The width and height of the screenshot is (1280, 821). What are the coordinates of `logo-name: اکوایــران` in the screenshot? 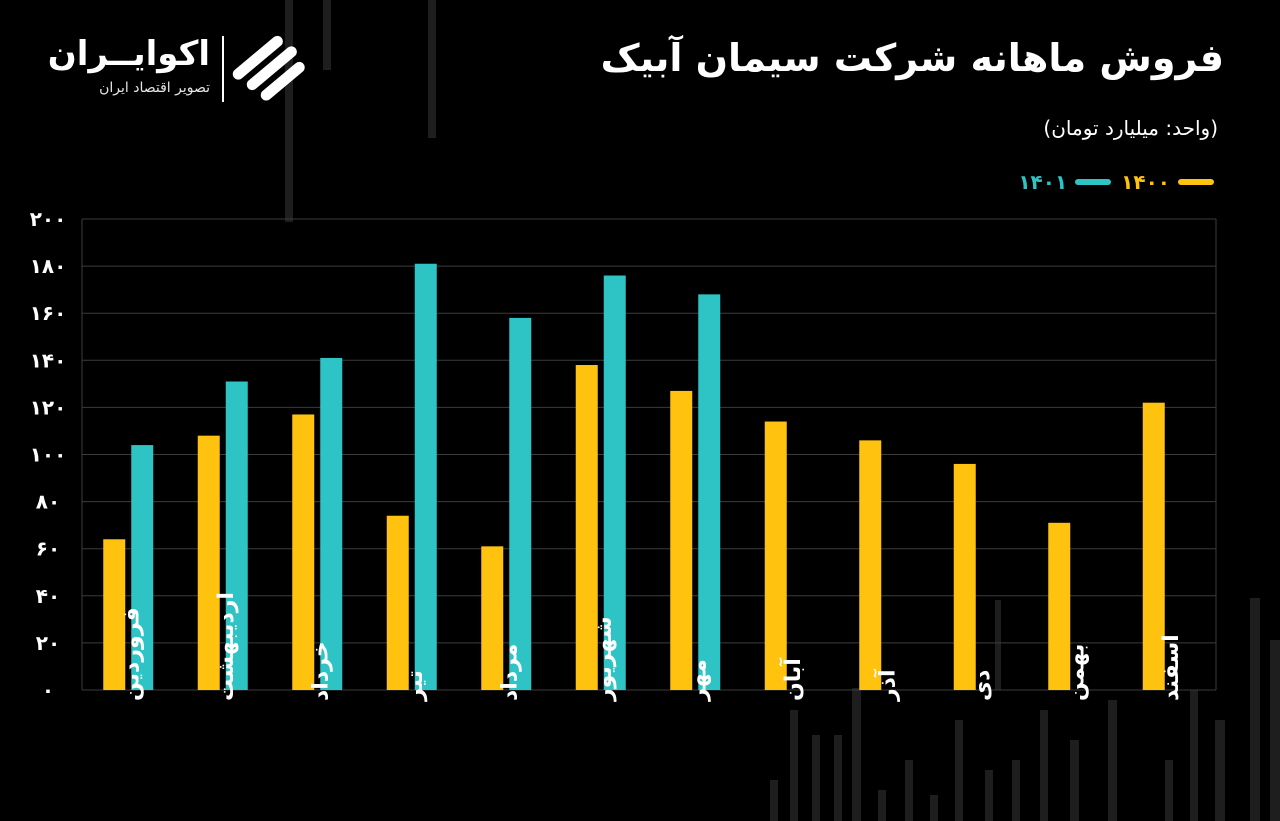 It's located at (128, 54).